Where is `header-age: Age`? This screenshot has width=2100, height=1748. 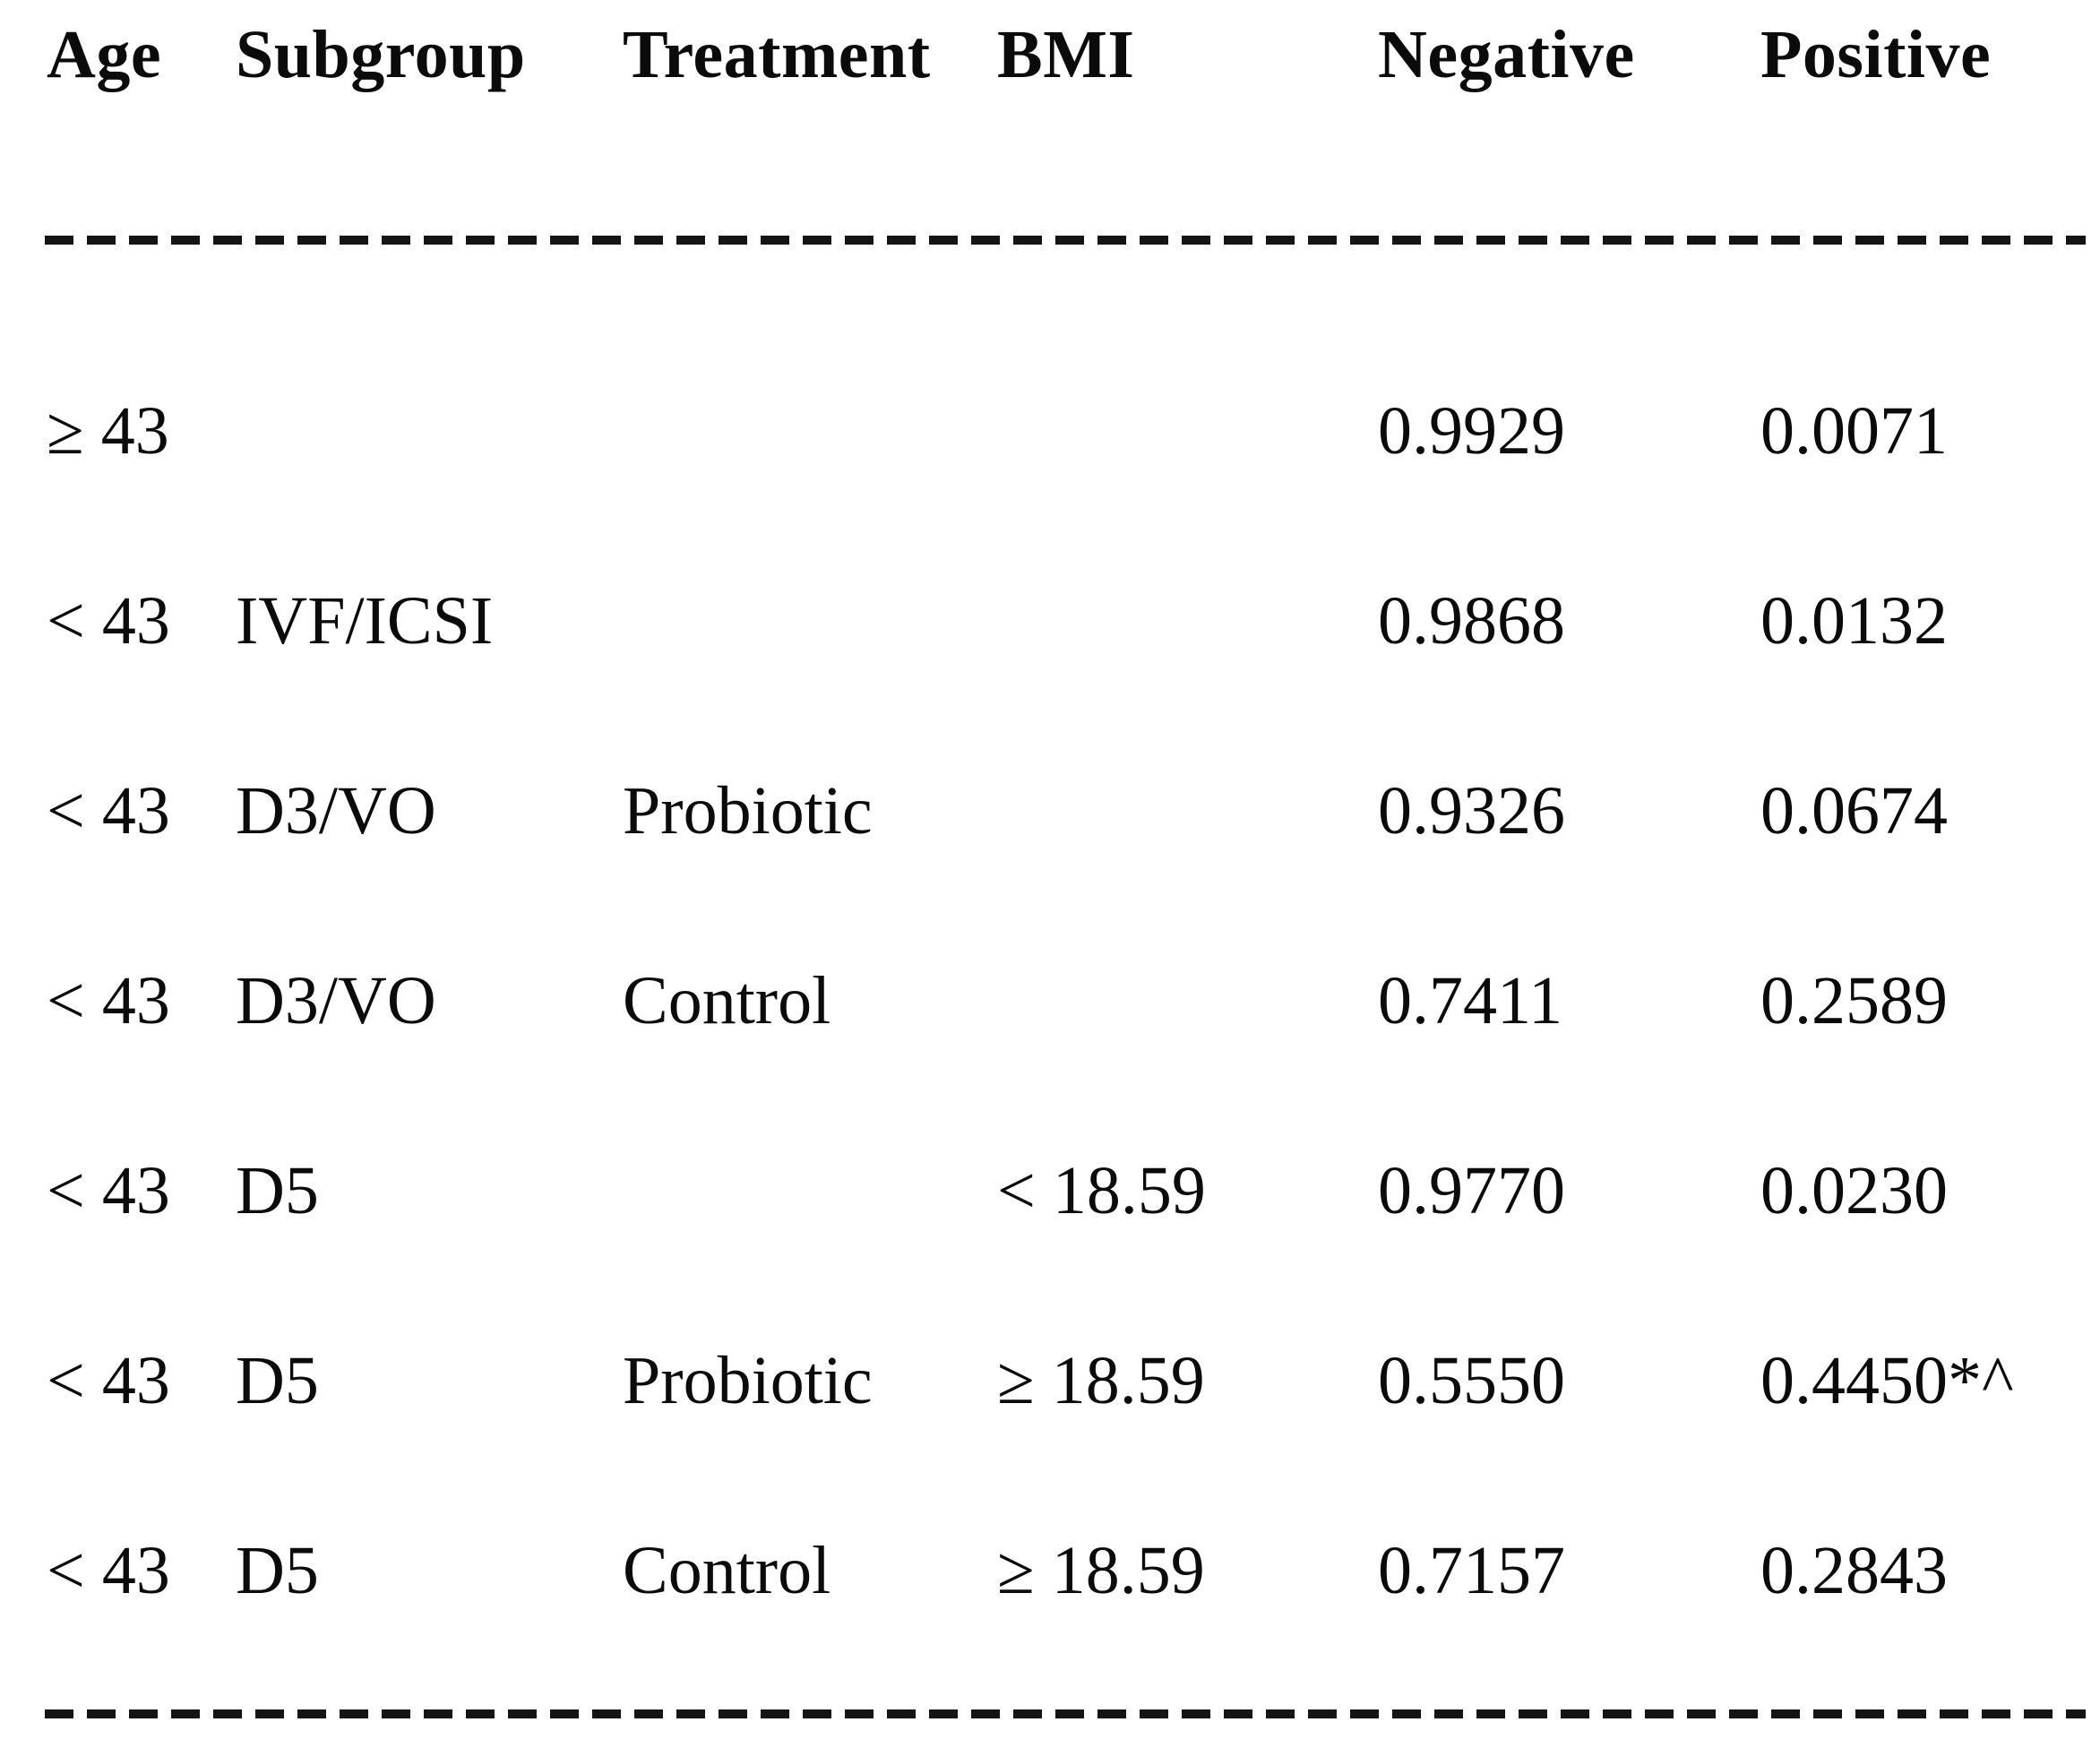
header-age: Age is located at coordinates (104, 54).